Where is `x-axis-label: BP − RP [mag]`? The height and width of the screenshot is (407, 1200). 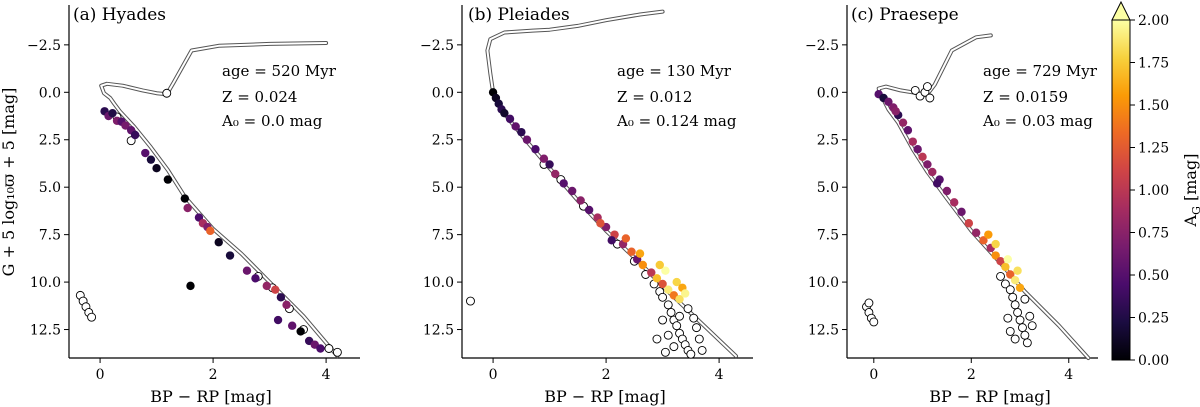
x-axis-label: BP − RP [mag] is located at coordinates (604, 396).